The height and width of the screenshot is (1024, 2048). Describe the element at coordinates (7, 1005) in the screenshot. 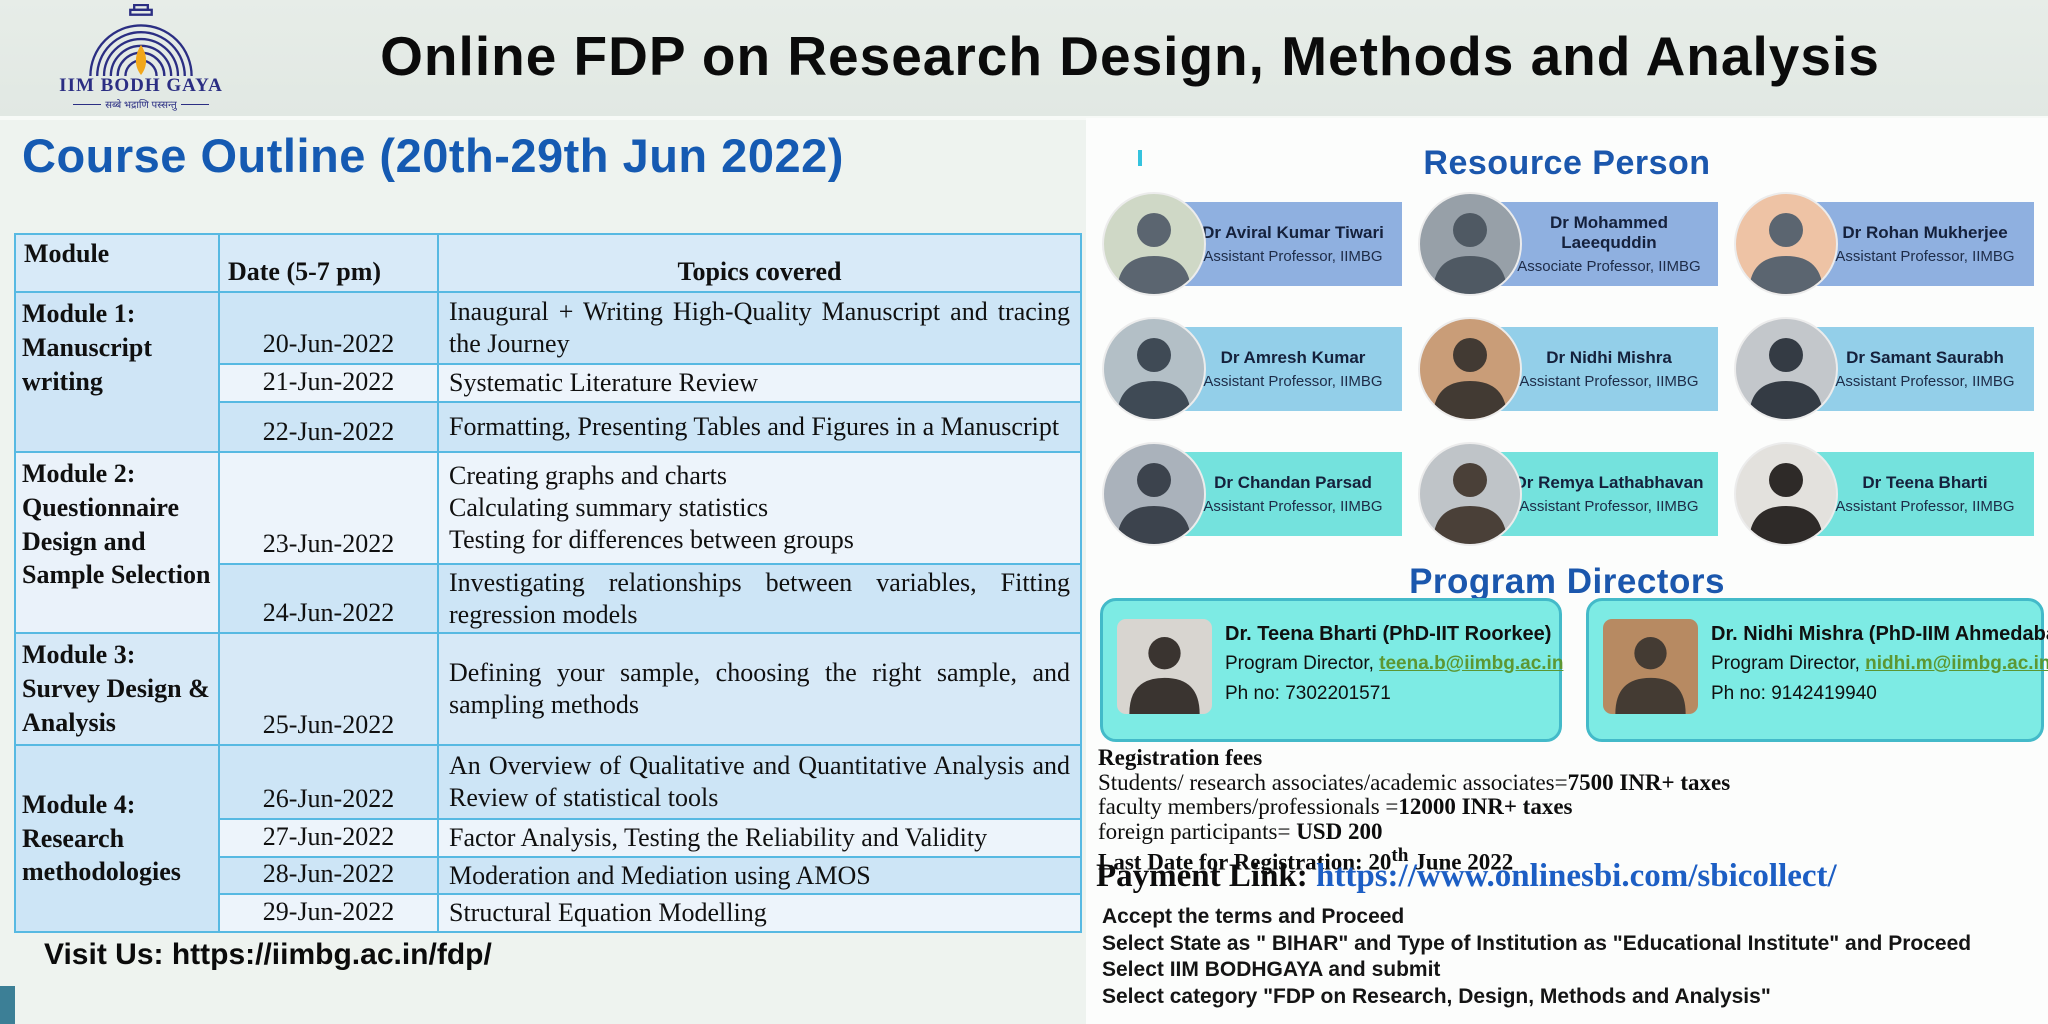

I see `corner-accent` at that location.